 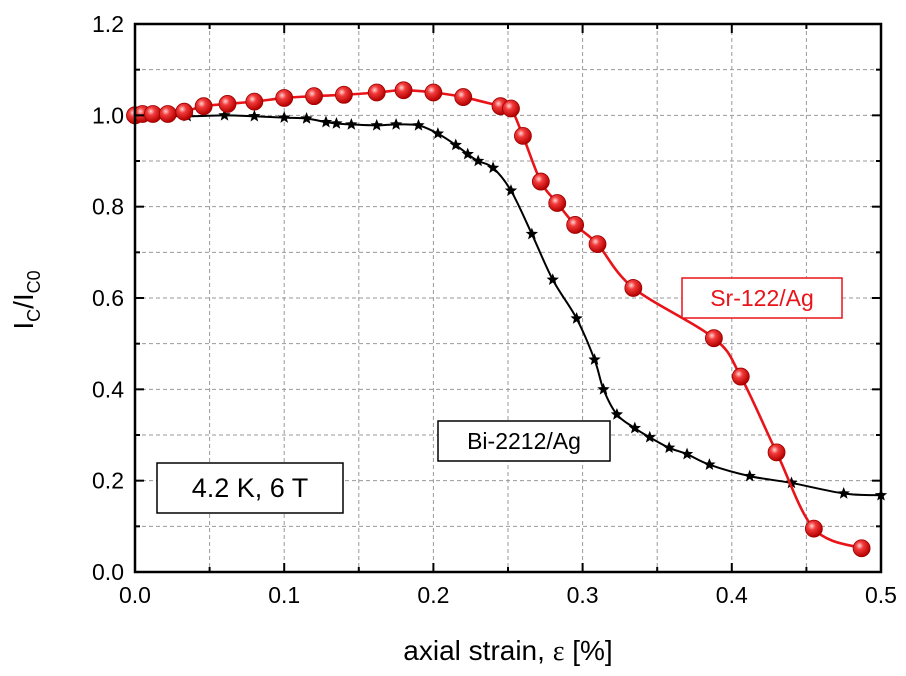 I want to click on condition-label-box, so click(x=250, y=488).